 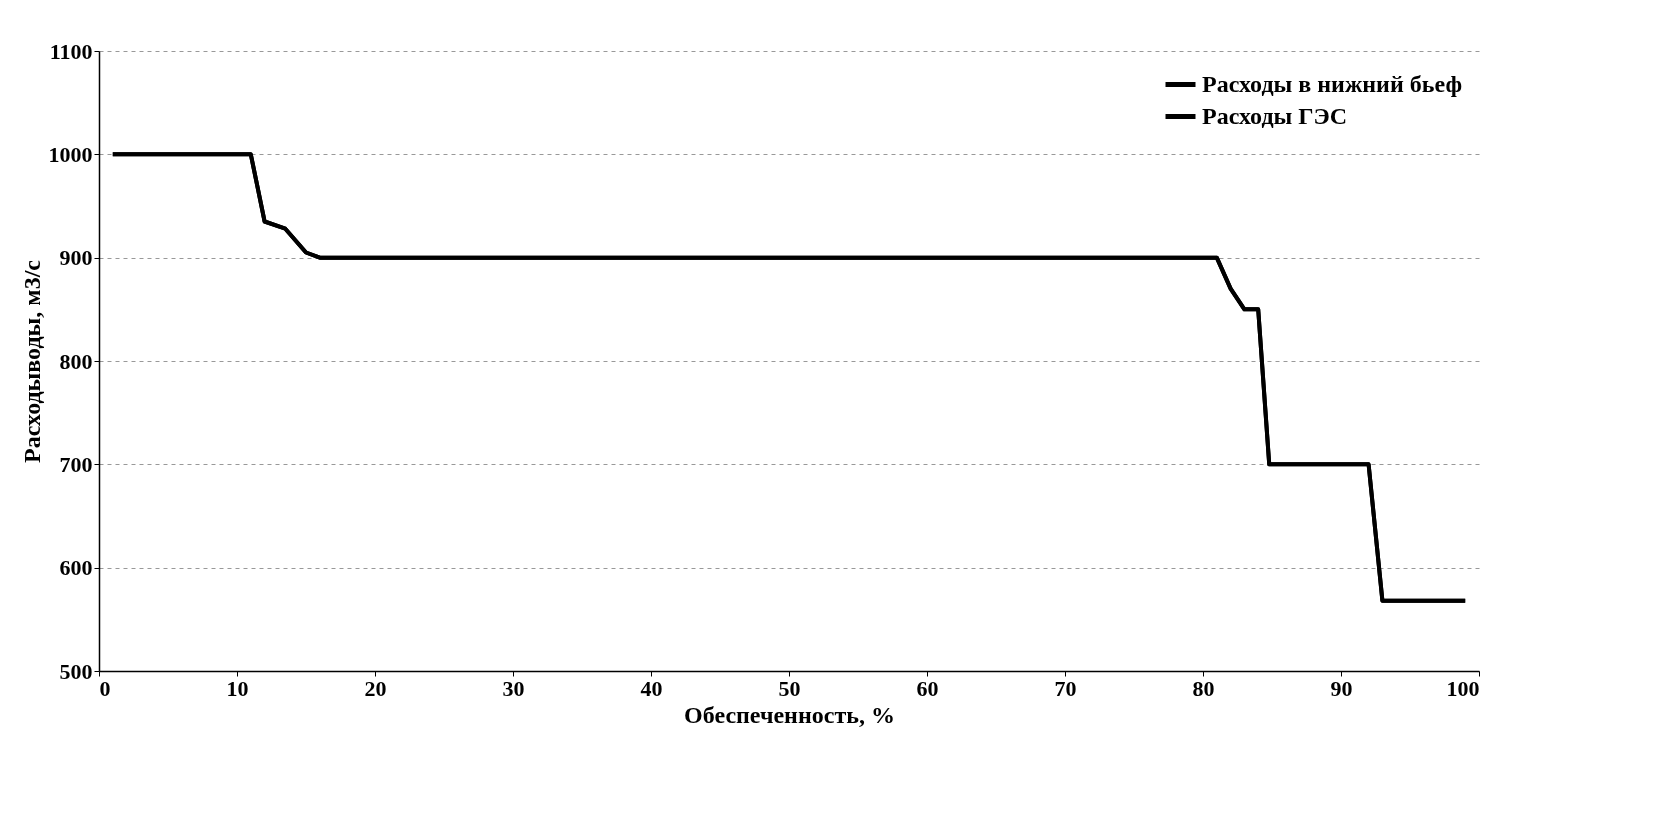 I want to click on x-tick-label: 50, so click(x=789, y=688).